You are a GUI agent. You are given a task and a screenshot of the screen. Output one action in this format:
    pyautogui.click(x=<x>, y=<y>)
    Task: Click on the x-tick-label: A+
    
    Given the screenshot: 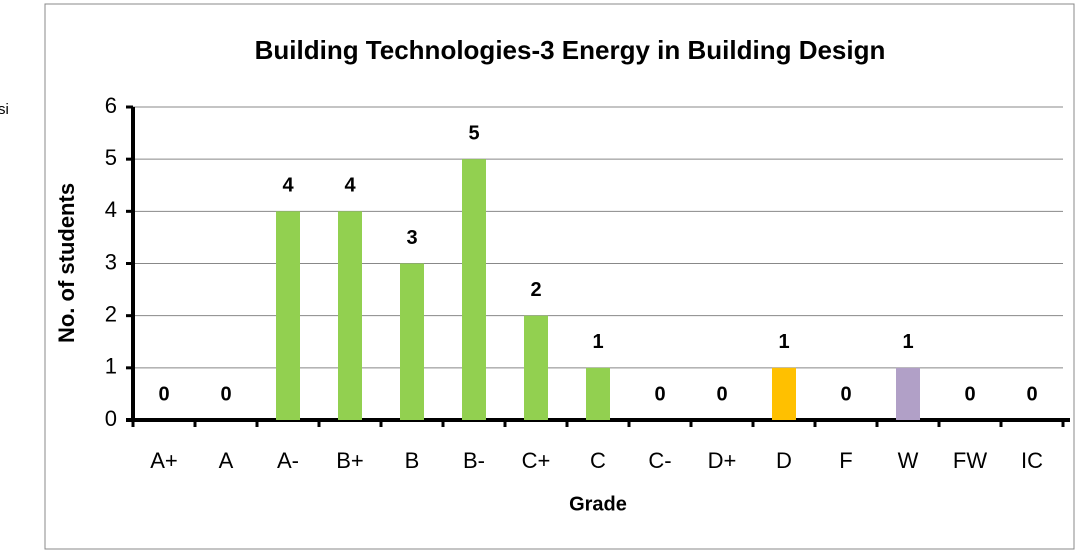 What is the action you would take?
    pyautogui.click(x=164, y=460)
    